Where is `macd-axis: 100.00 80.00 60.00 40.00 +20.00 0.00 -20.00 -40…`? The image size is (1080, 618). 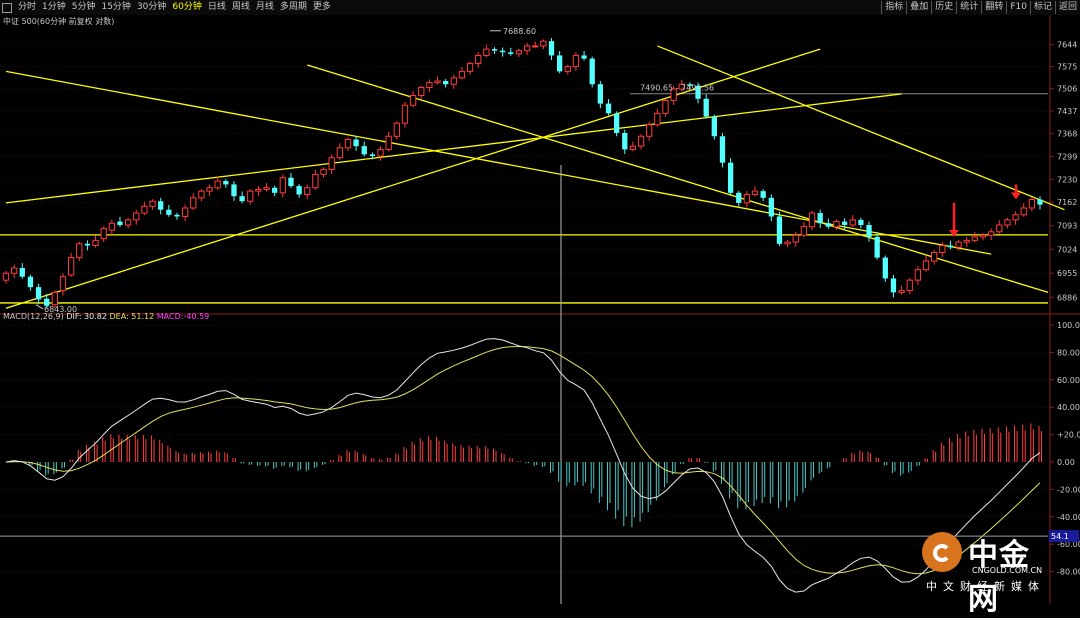 macd-axis: 100.00 80.00 60.00 40.00 +20.00 0.00 -20.00 -40… is located at coordinates (1065, 449).